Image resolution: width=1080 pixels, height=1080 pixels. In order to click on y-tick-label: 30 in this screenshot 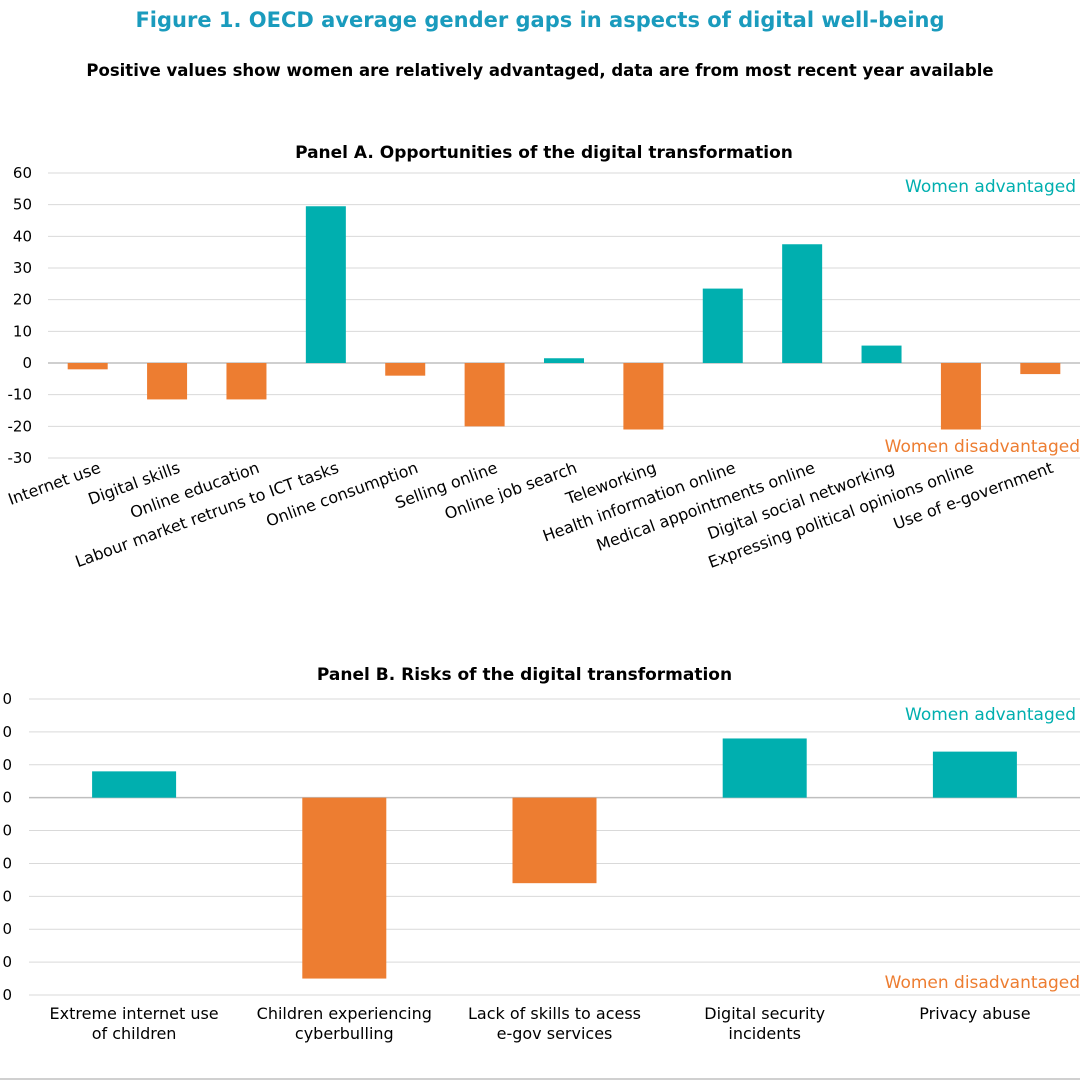, I will do `click(22, 268)`.